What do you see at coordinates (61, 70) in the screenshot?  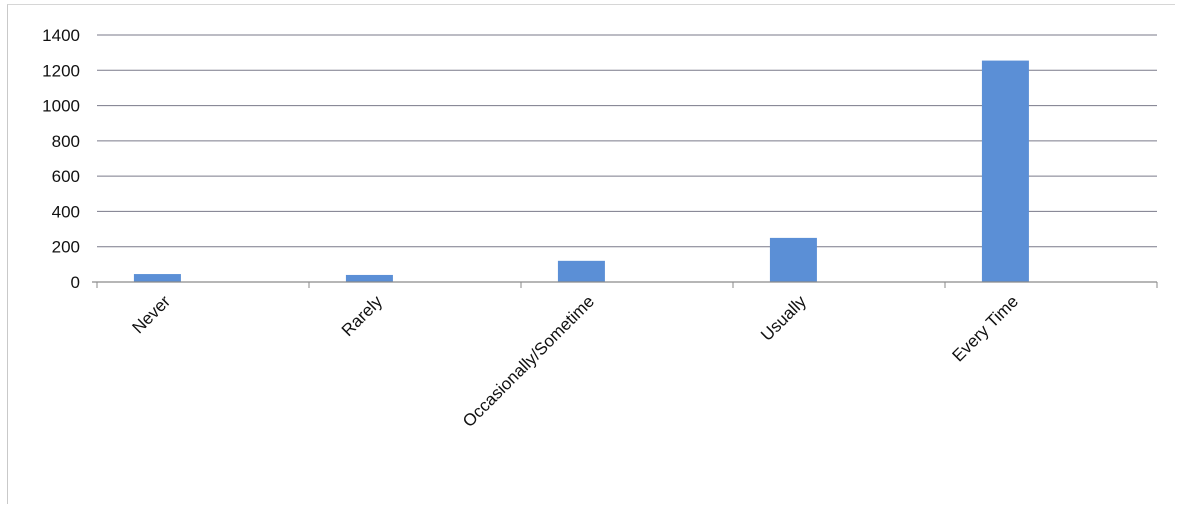 I see `y-tick-label: 1200` at bounding box center [61, 70].